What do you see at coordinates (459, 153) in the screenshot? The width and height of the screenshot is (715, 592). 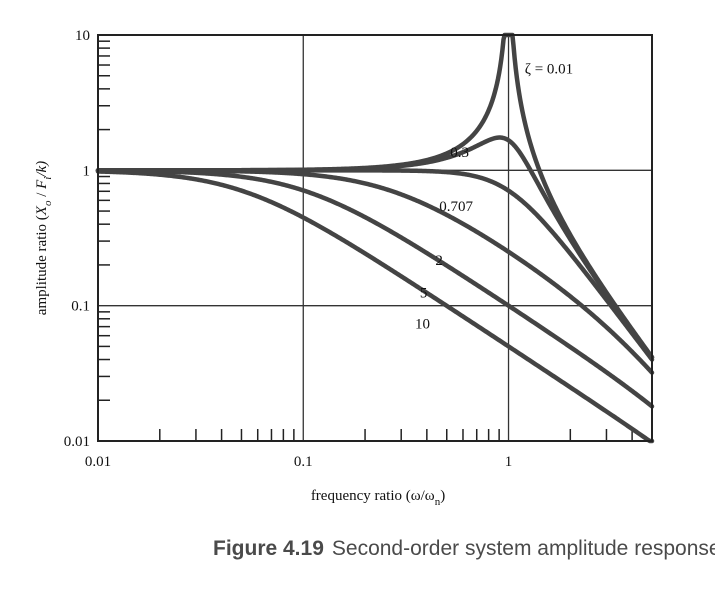 I see `curve-label: 0.3` at bounding box center [459, 153].